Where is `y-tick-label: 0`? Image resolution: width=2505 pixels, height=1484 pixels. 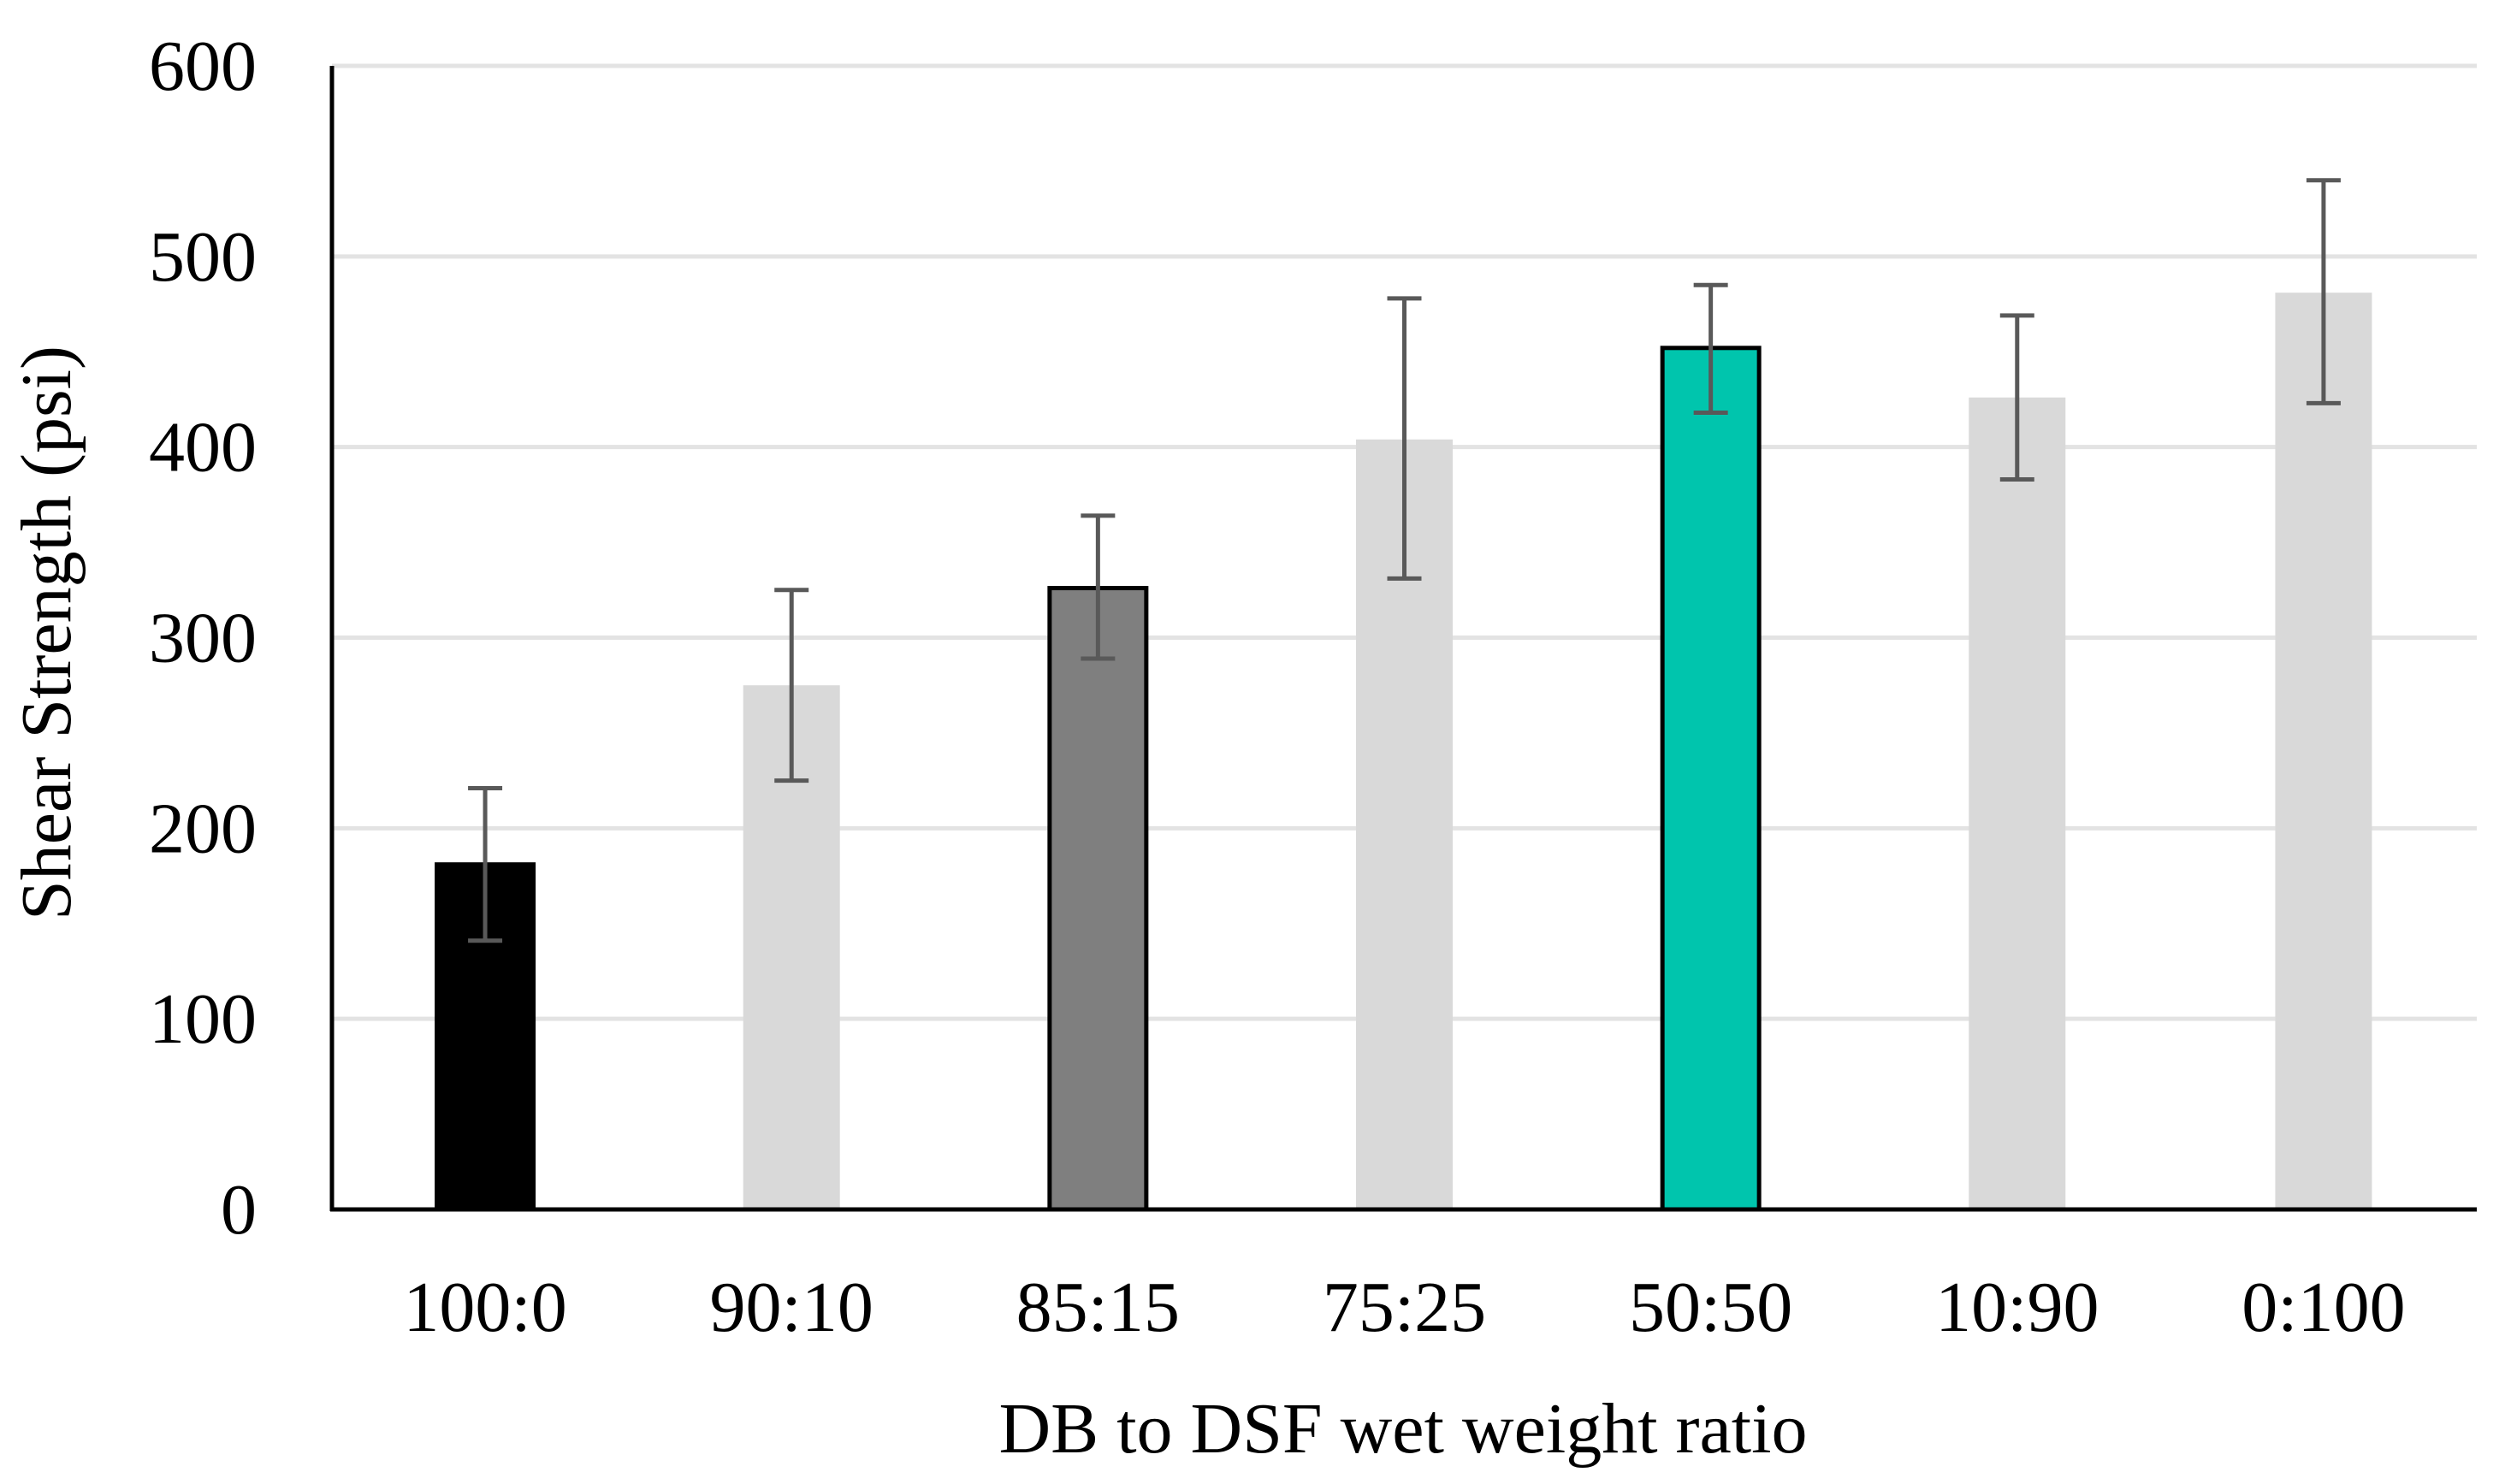
y-tick-label: 0 is located at coordinates (239, 1210).